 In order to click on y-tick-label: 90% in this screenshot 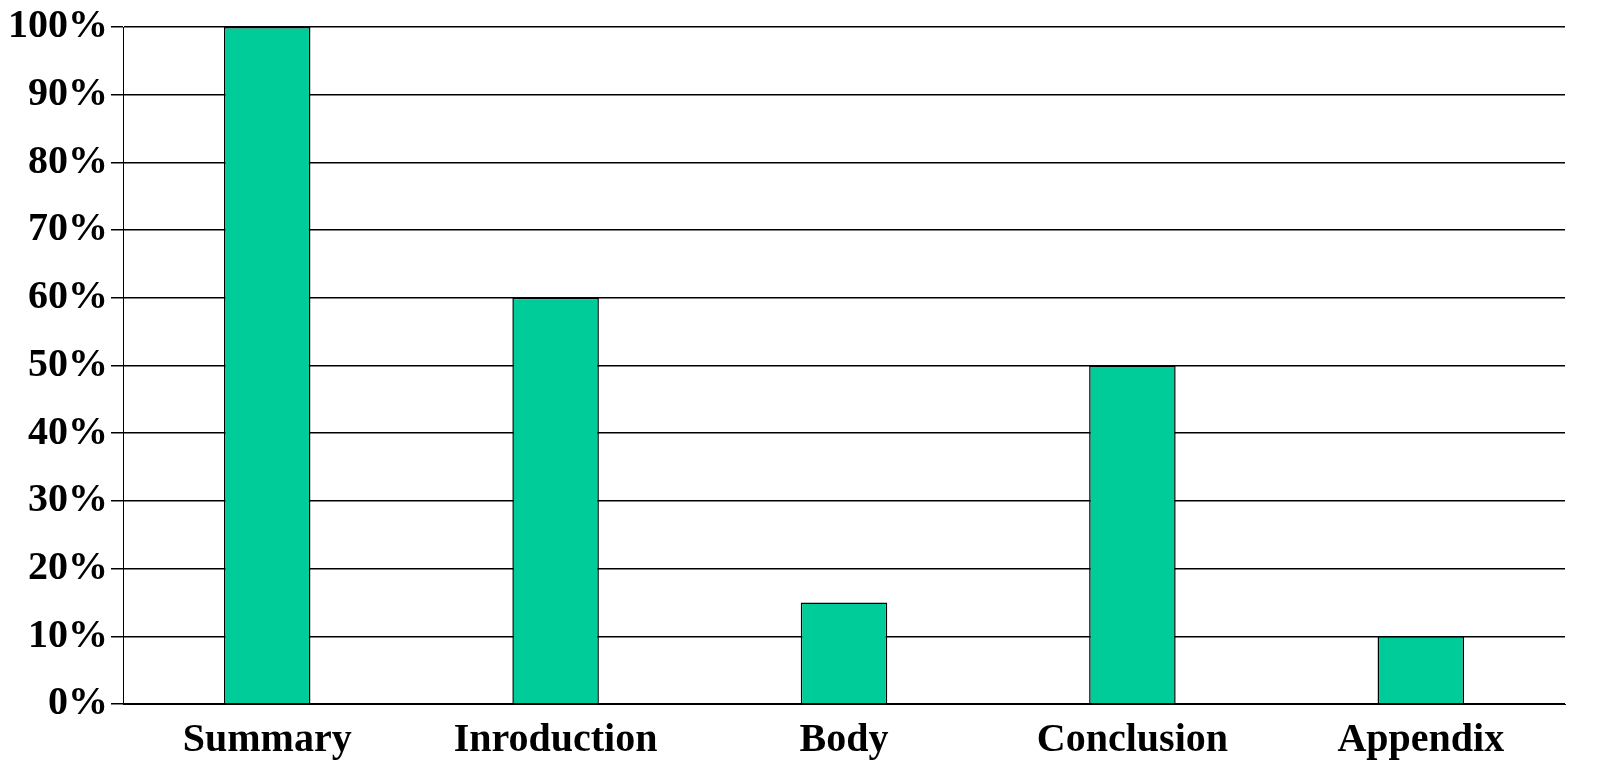, I will do `click(68, 92)`.